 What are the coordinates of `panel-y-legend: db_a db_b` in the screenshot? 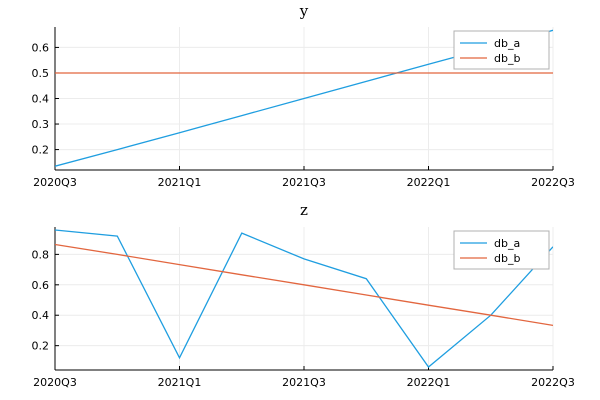 It's located at (501, 50).